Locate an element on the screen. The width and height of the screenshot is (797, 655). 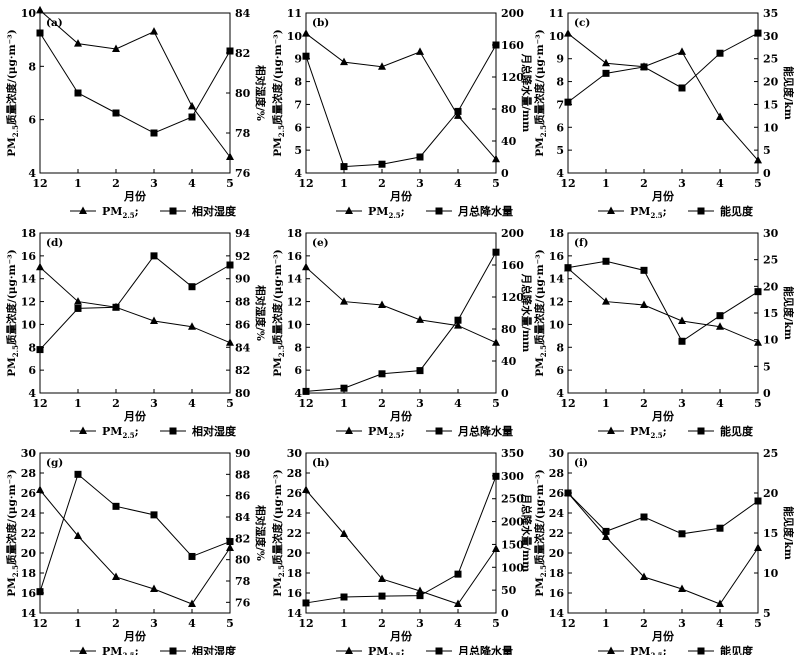
right-tick-label: 350 is located at coordinates (512, 453).